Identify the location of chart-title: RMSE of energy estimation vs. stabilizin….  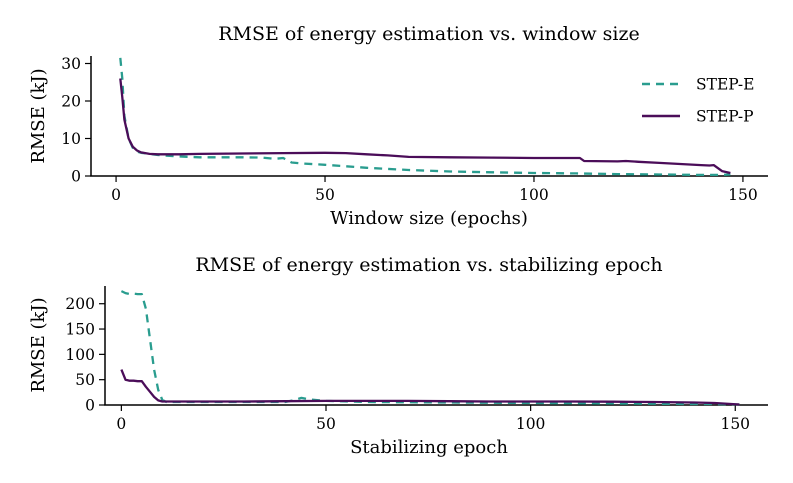
(428, 265).